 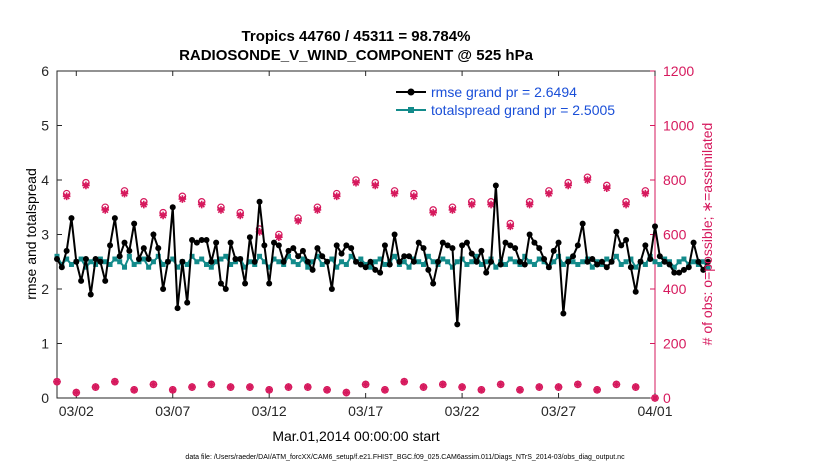 I want to click on x-tick-label: 03/22, so click(x=462, y=411).